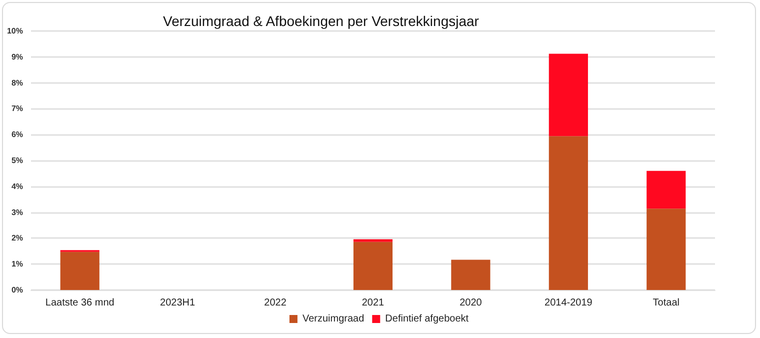  Describe the element at coordinates (178, 303) in the screenshot. I see `x-tick-label: 2023H1` at that location.